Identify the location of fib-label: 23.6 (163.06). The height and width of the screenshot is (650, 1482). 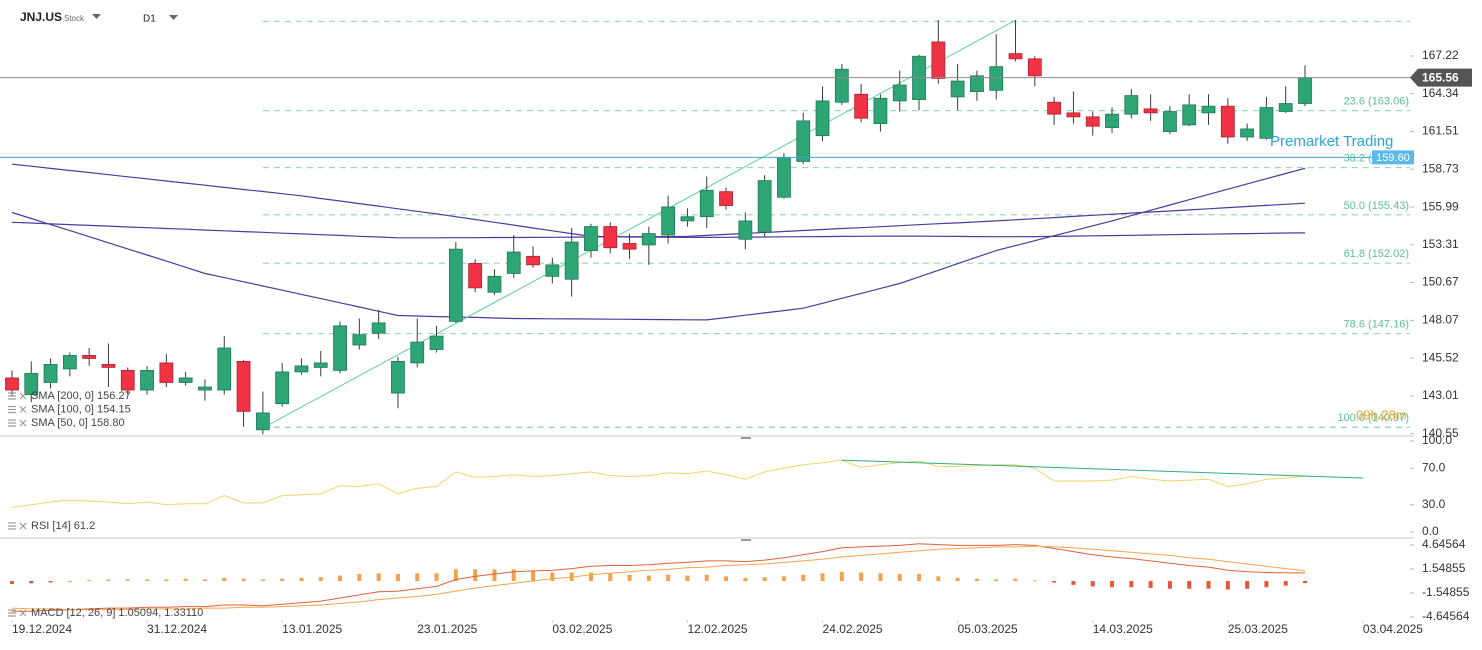
(1376, 102).